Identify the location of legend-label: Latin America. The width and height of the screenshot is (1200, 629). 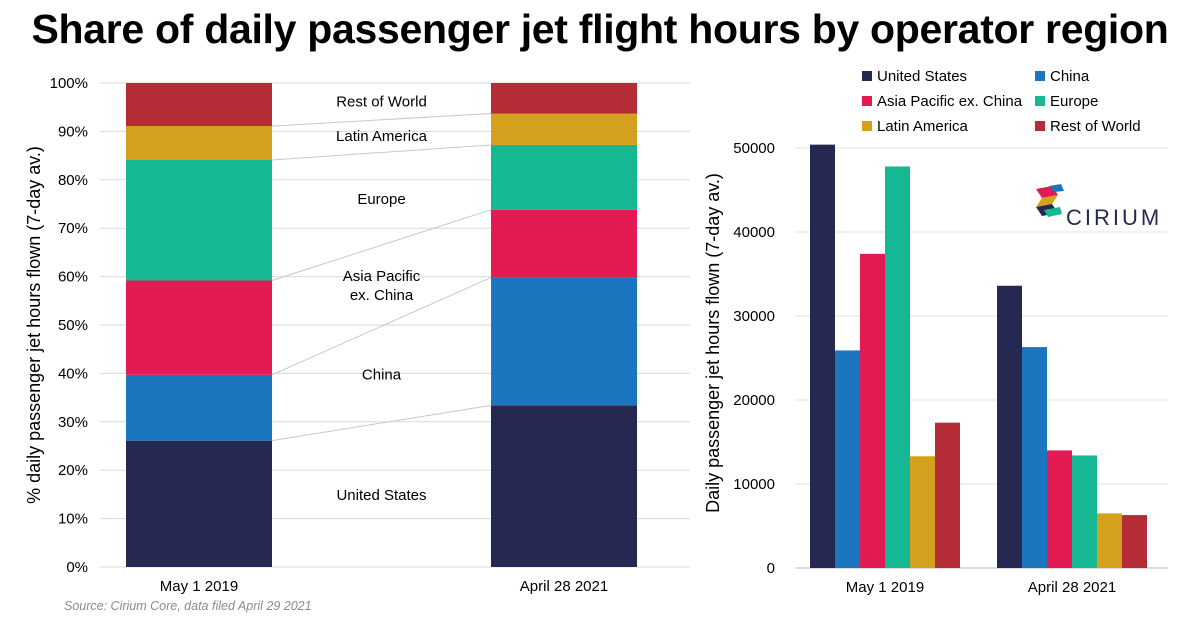
(923, 126).